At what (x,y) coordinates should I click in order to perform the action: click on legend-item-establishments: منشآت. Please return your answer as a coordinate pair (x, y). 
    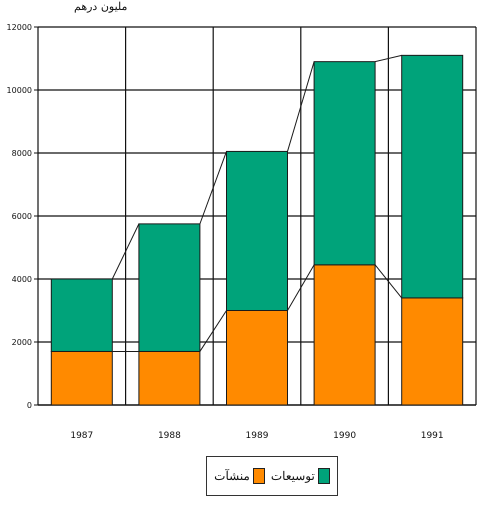
    Looking at the image, I should click on (239, 476).